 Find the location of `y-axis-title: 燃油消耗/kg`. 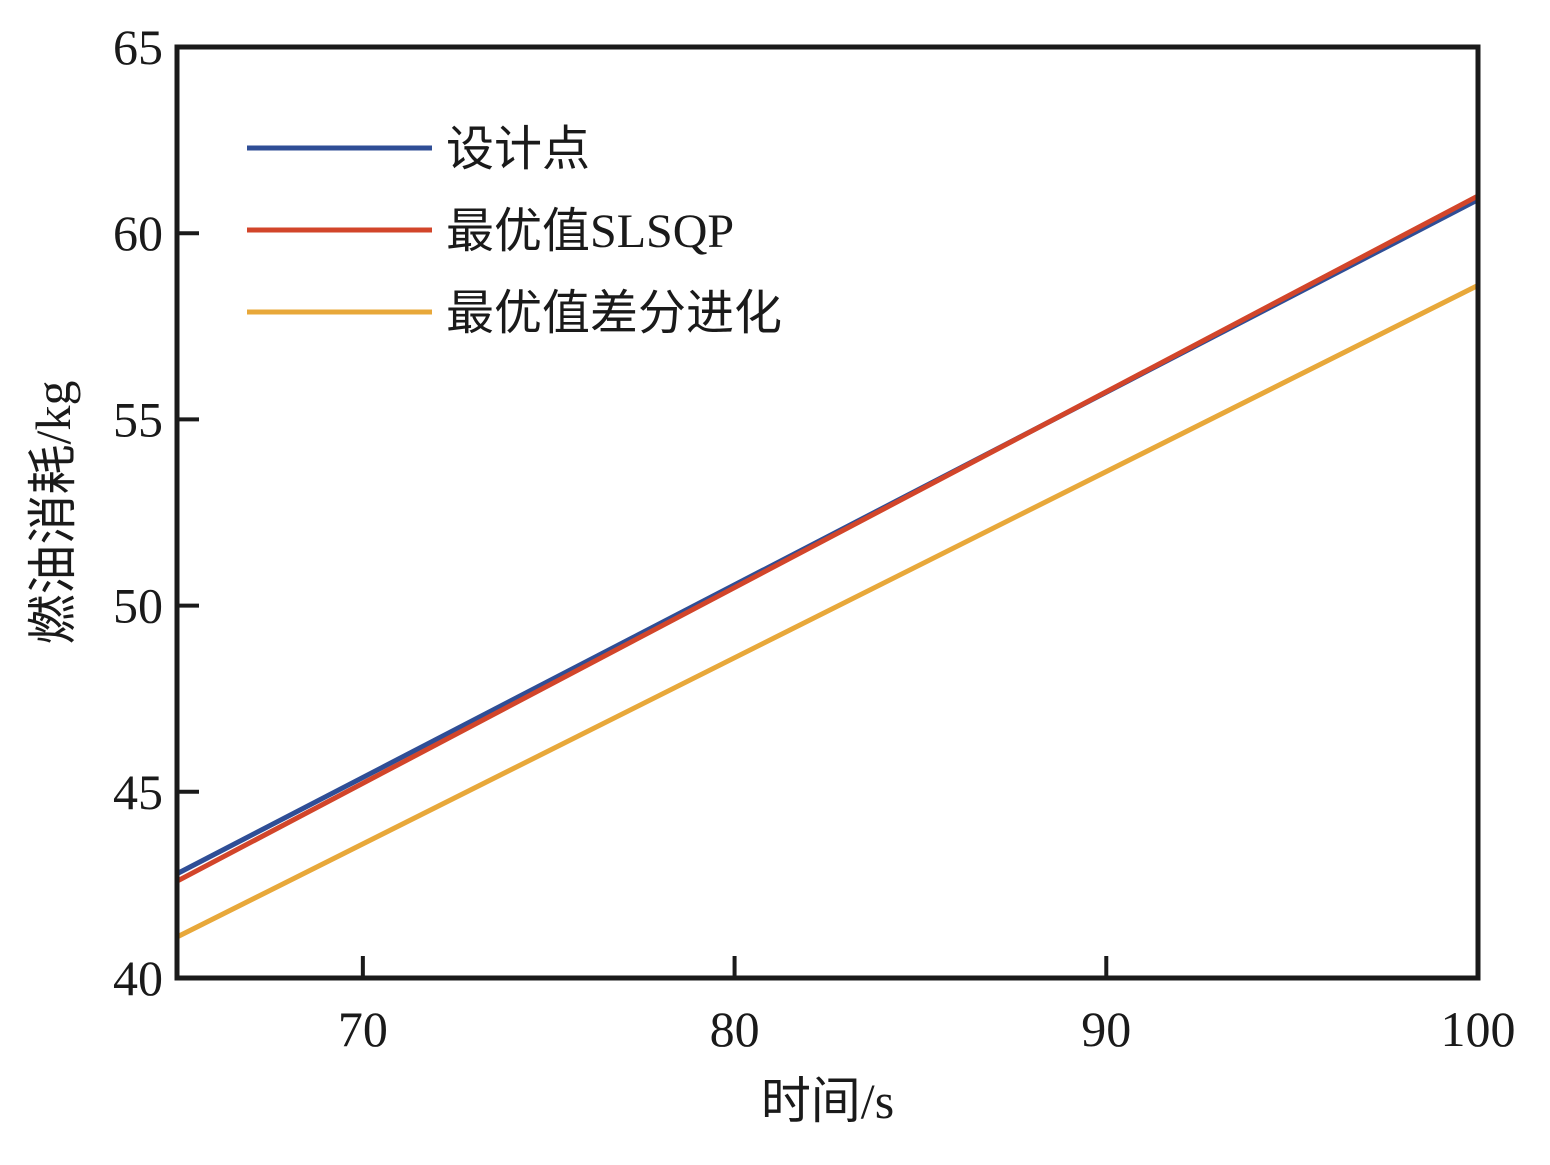

y-axis-title: 燃油消耗/kg is located at coordinates (53, 513).